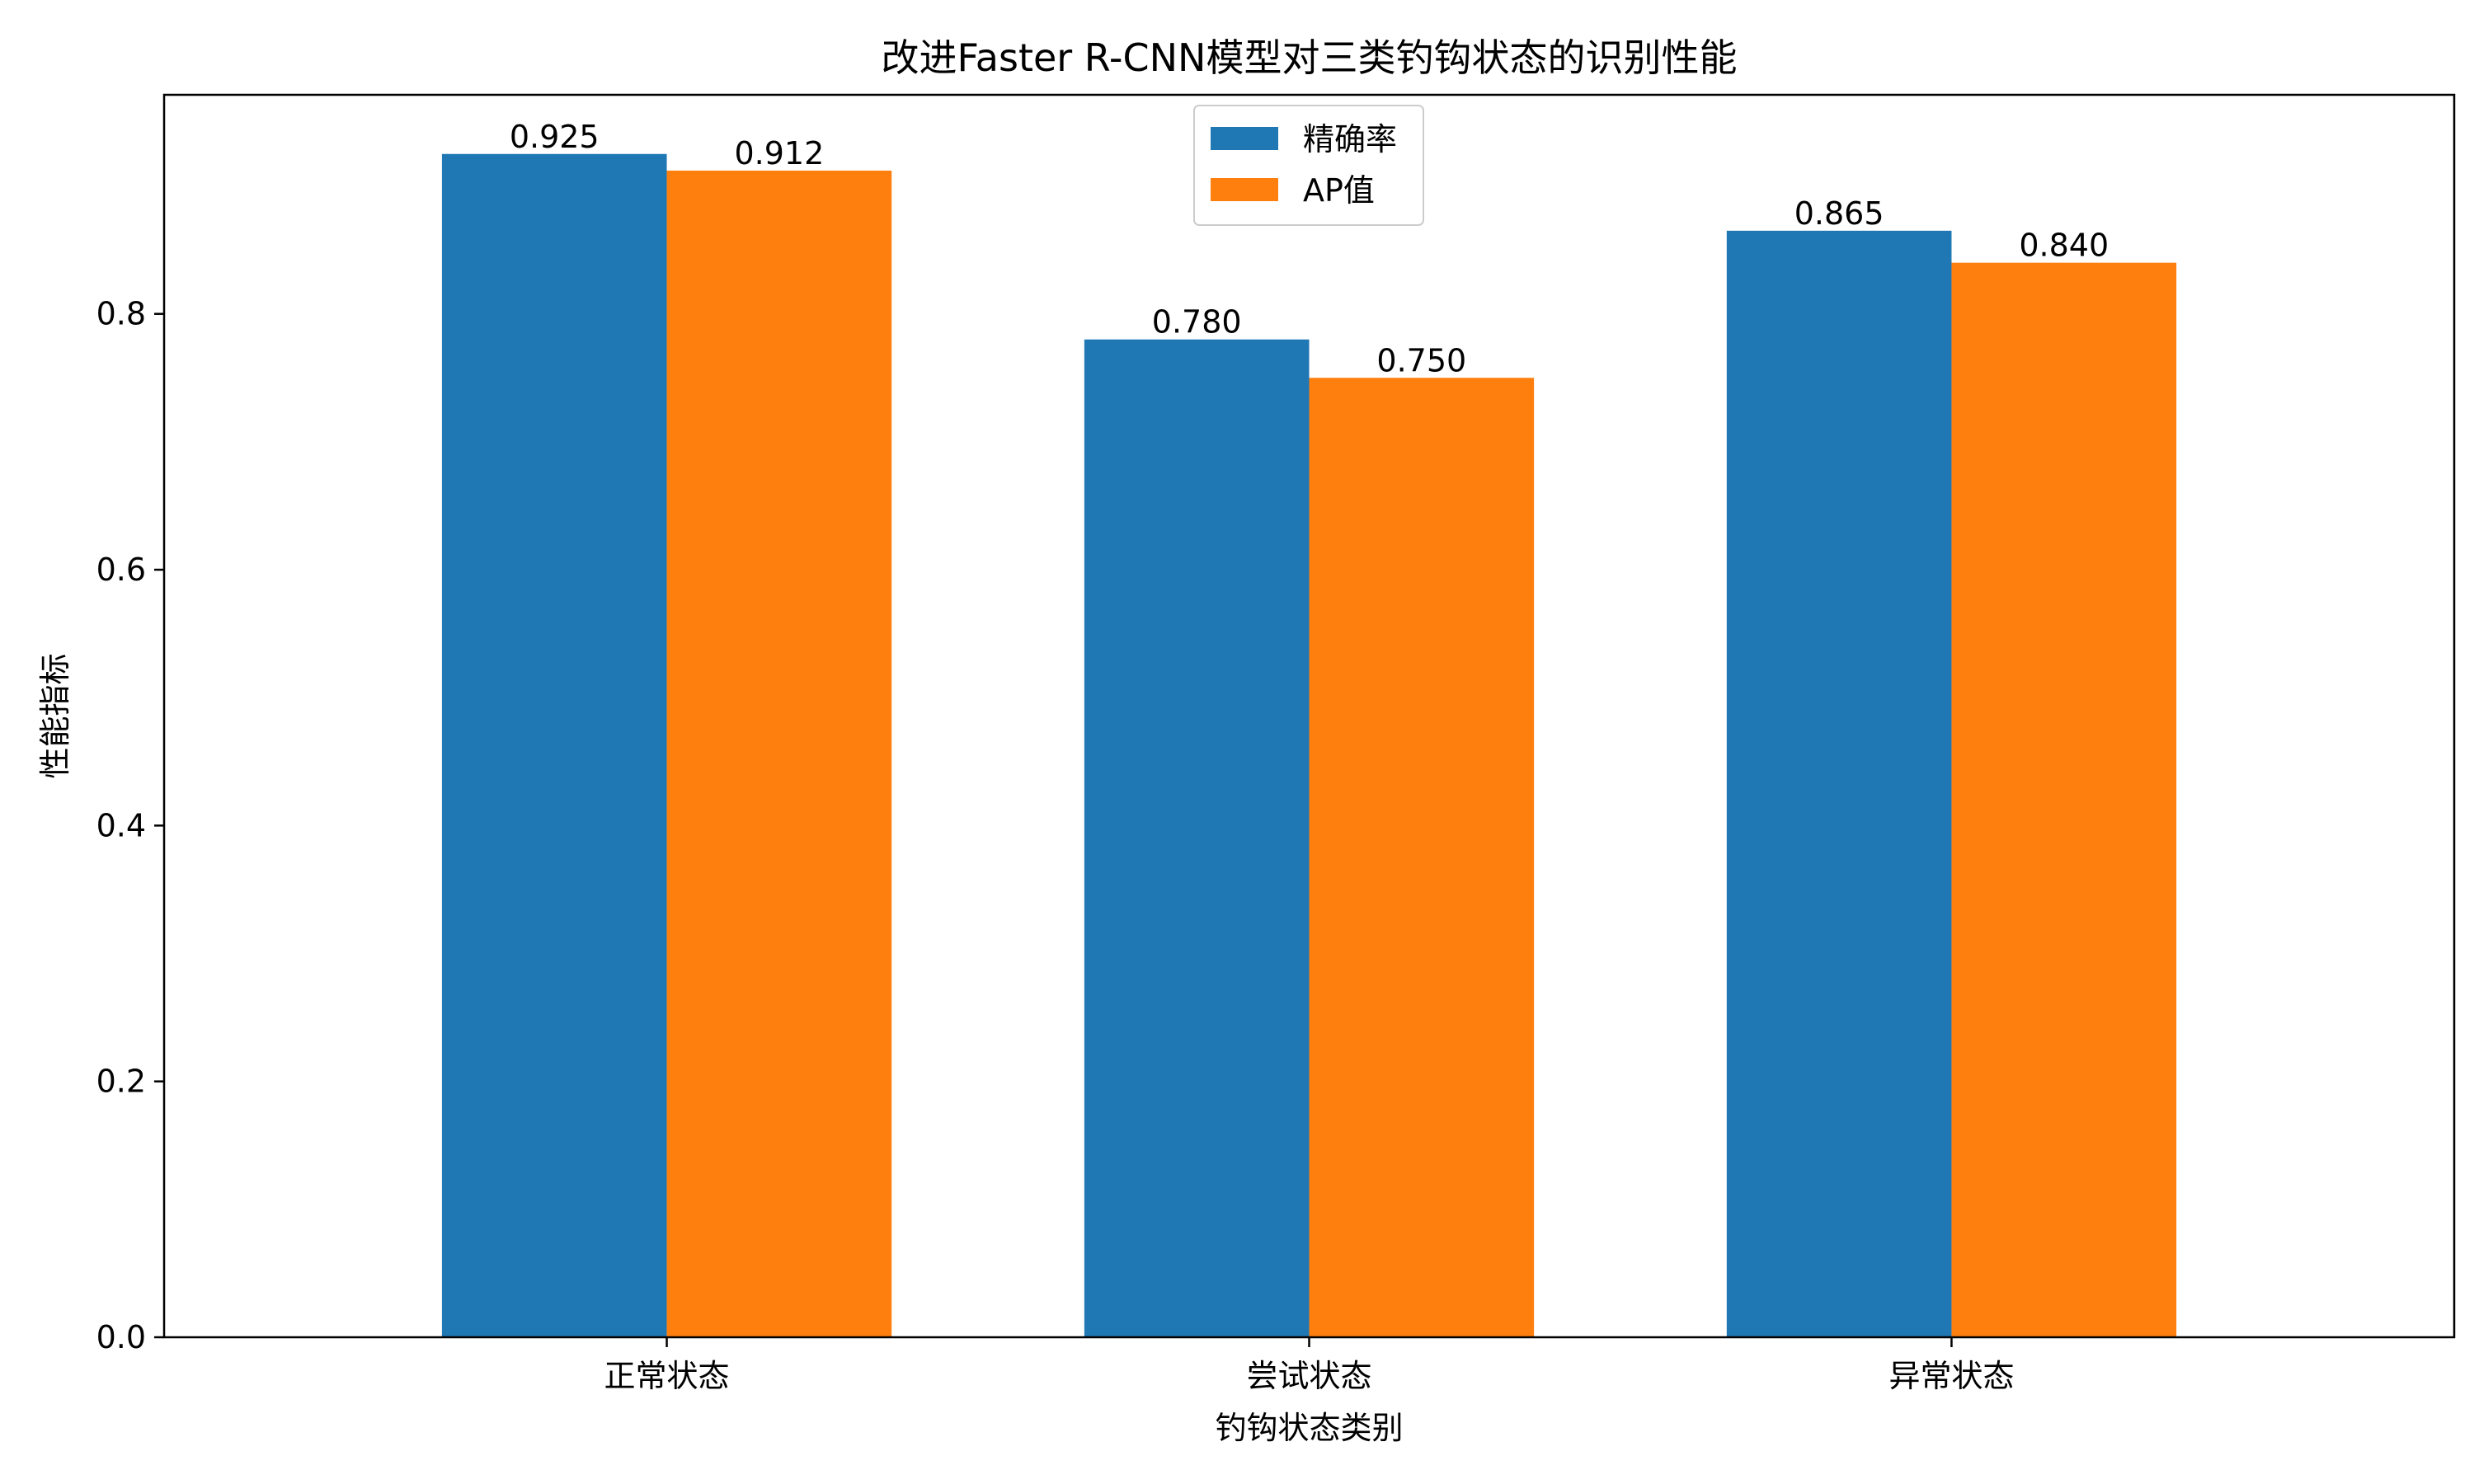  I want to click on y-axis-label: 性能指标, so click(55, 715).